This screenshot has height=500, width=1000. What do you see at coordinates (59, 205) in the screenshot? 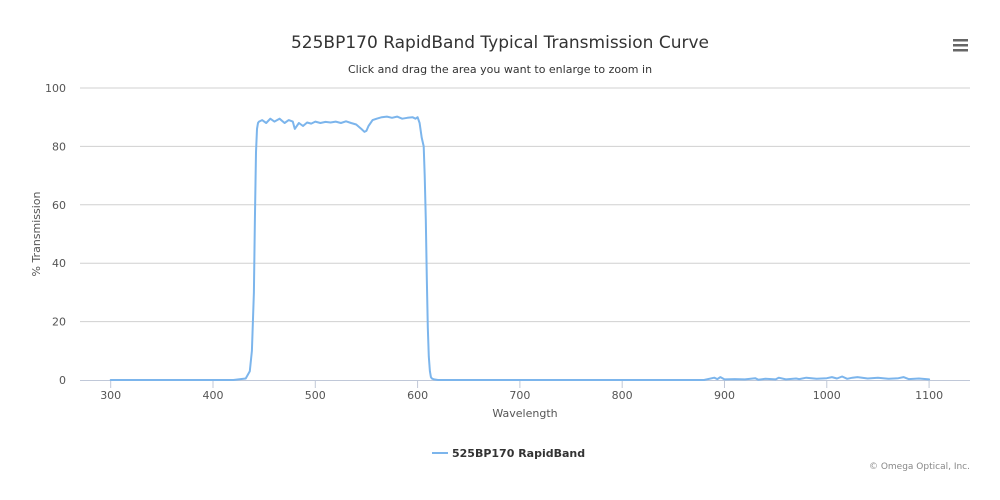
I see `y-tick-label: 60` at bounding box center [59, 205].